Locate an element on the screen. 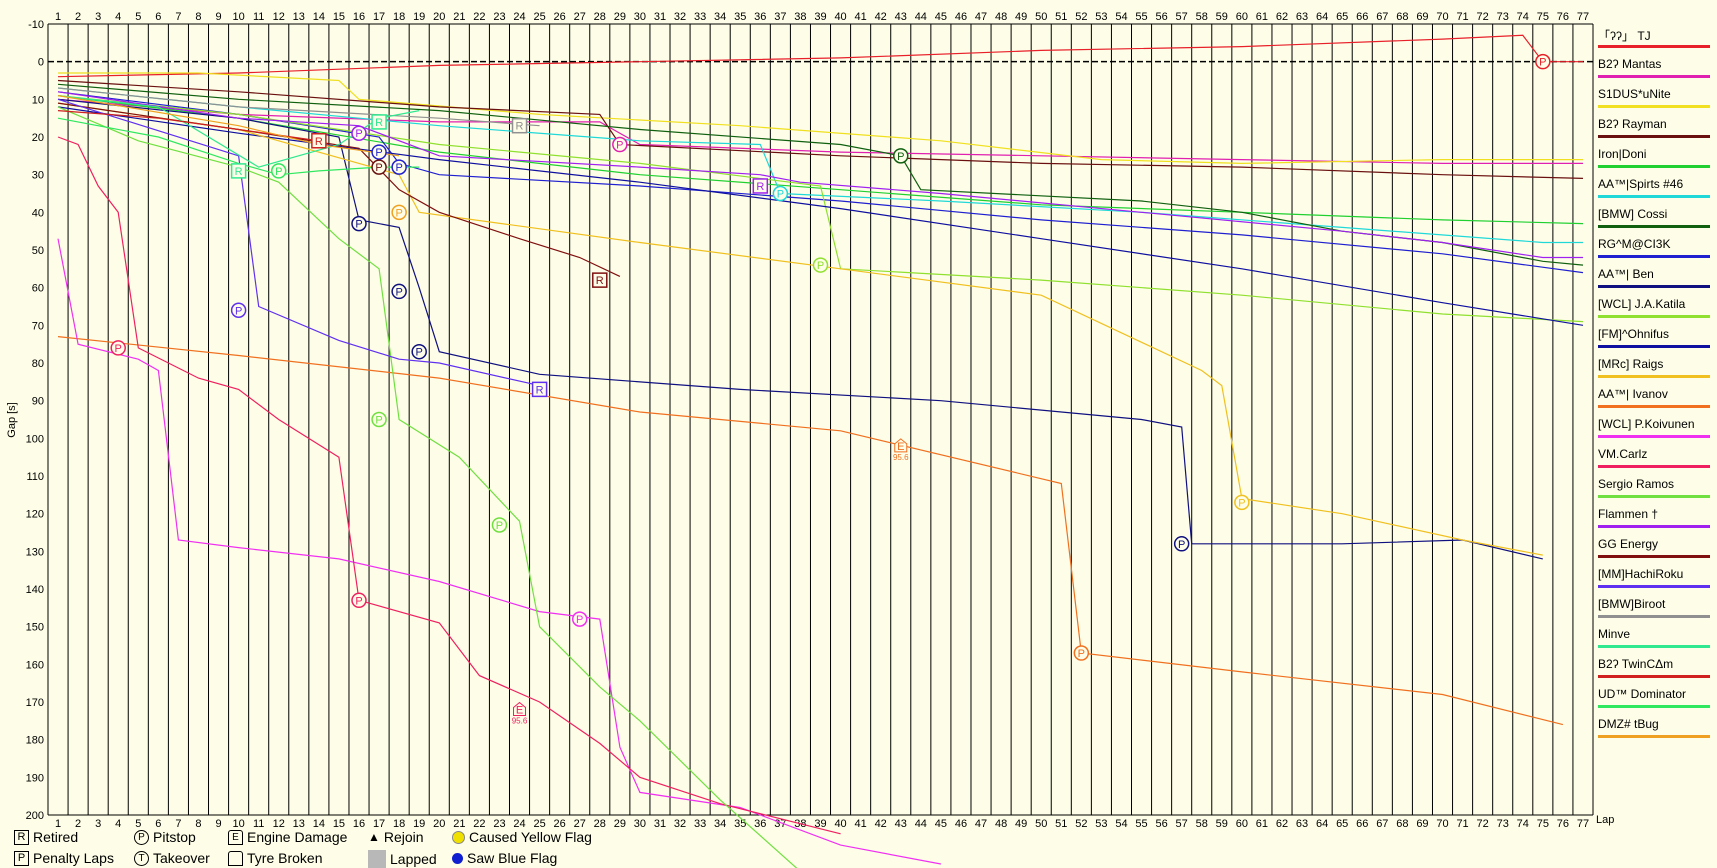  x-tick-top: 52 is located at coordinates (1081, 17).